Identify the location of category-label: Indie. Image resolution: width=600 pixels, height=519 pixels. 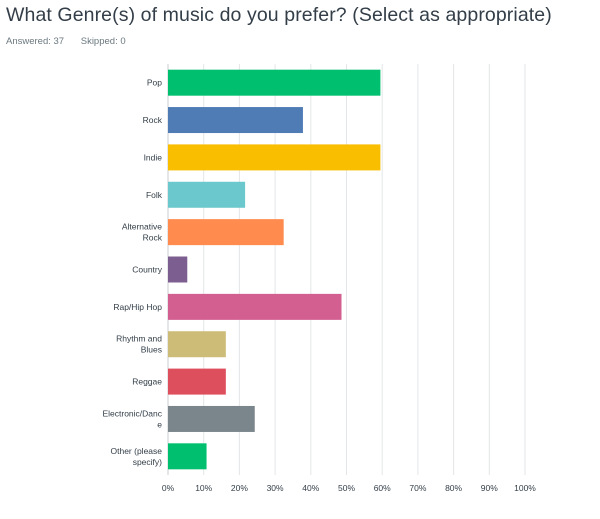
(153, 157).